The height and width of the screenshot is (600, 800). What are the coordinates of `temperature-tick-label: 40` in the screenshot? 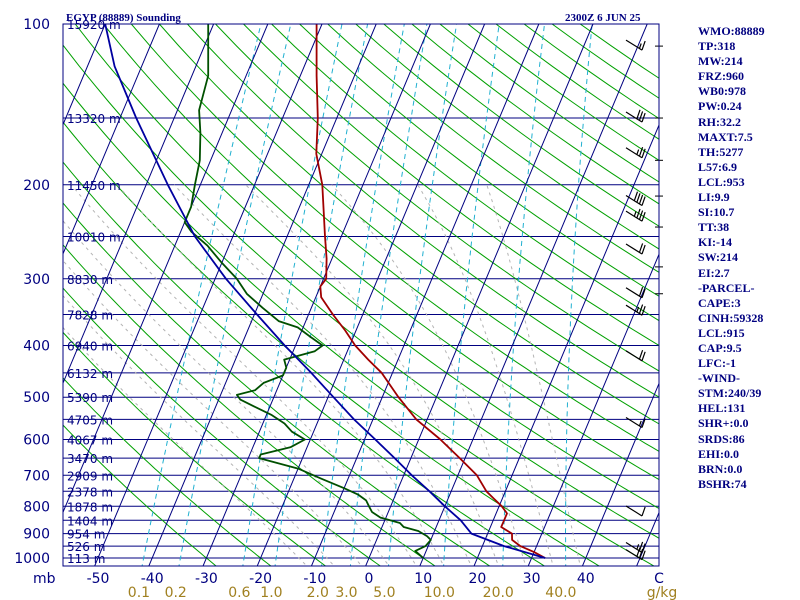 It's located at (586, 579).